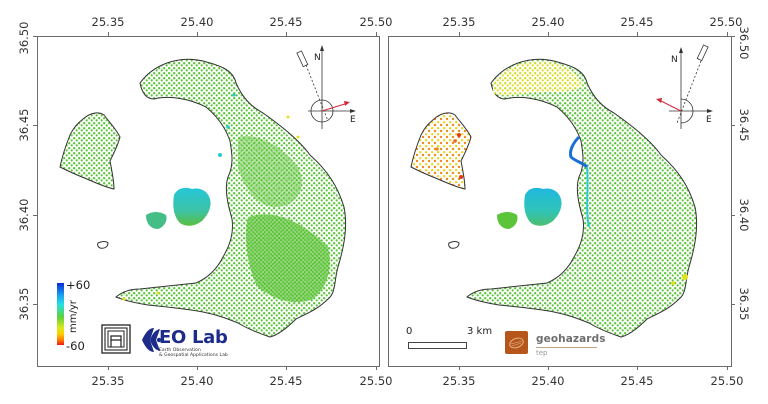 Image resolution: width=768 pixels, height=404 pixels. I want to click on geohazards-logo-icon, so click(516, 342).